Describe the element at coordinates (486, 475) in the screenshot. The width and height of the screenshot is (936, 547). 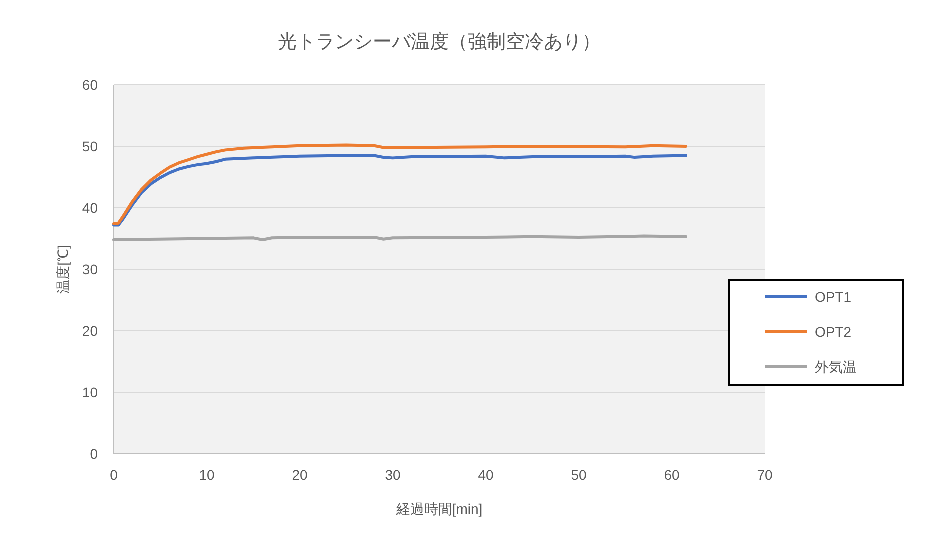
I see `x-tick-label: 40` at that location.